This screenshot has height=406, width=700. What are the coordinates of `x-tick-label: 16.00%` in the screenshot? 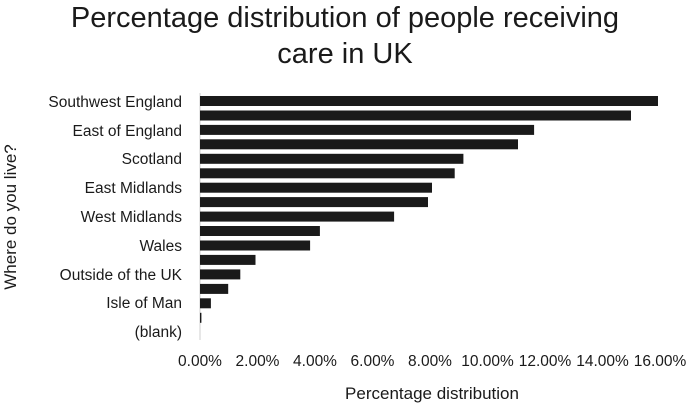 It's located at (660, 361).